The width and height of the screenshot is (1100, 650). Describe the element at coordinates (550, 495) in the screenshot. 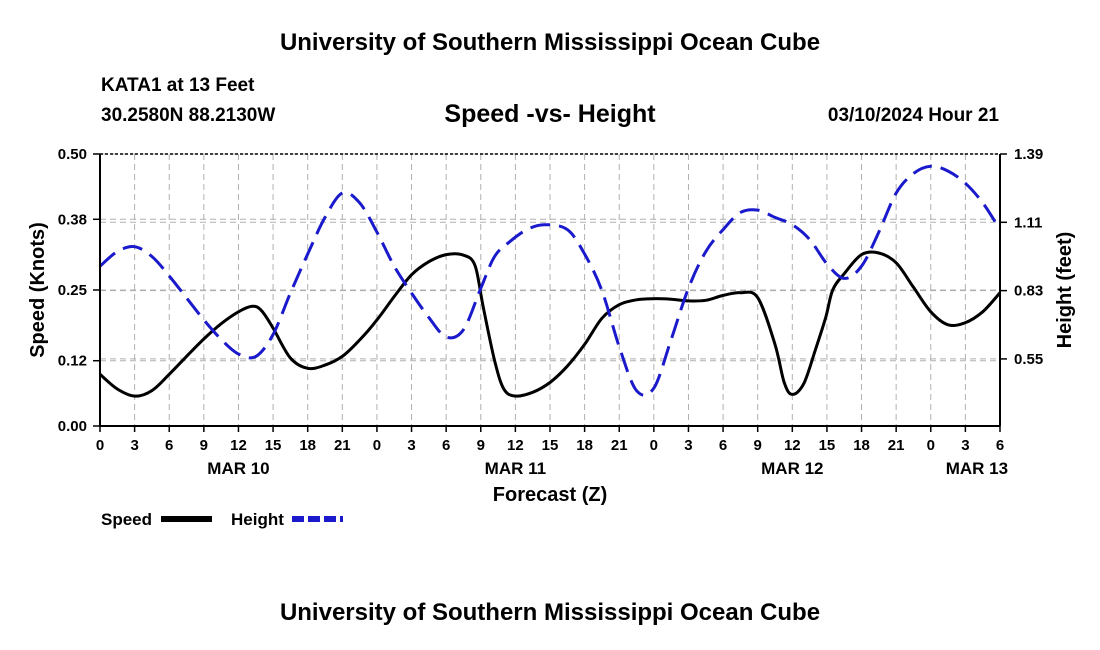

I see `x-axis-title: Forecast (Z)` at that location.